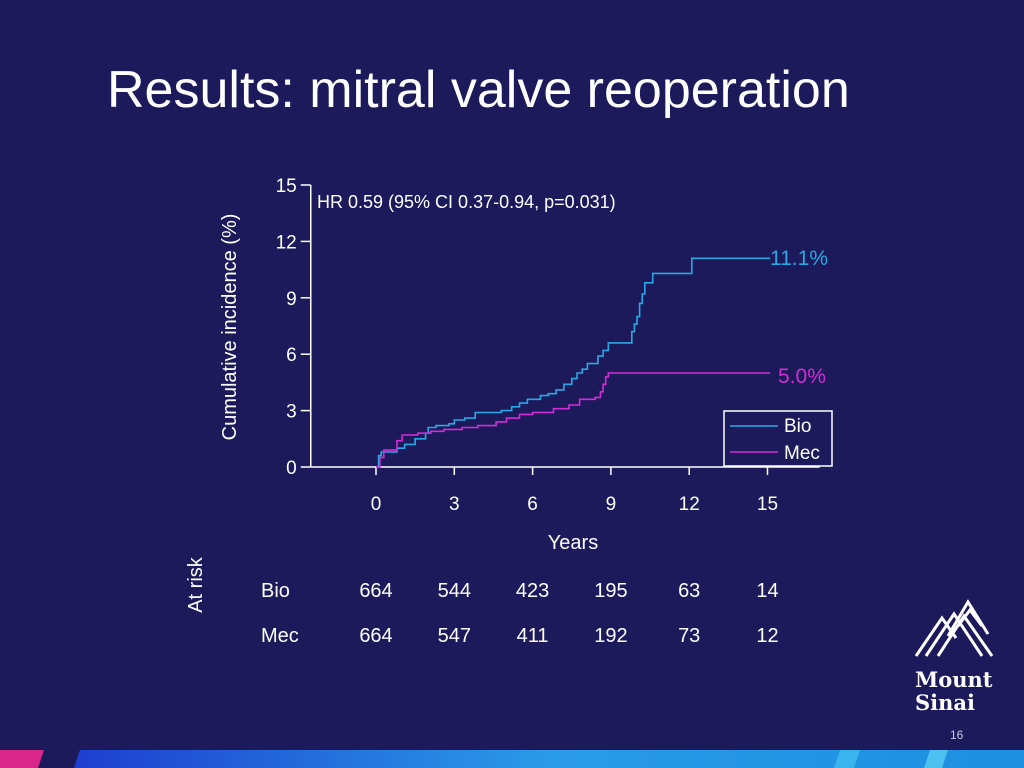 The image size is (1024, 768). I want to click on chart-series, so click(573, 362).